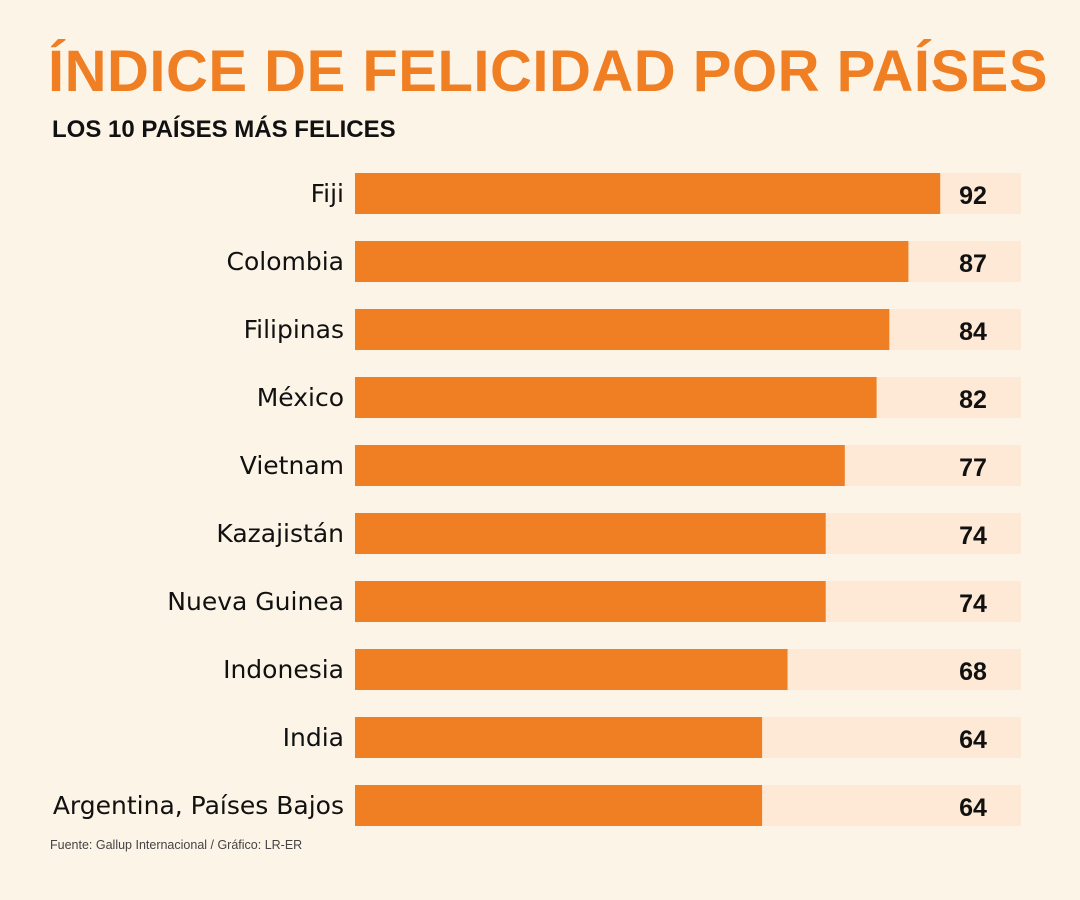  What do you see at coordinates (280, 533) in the screenshot?
I see `category-label: Kazajistán` at bounding box center [280, 533].